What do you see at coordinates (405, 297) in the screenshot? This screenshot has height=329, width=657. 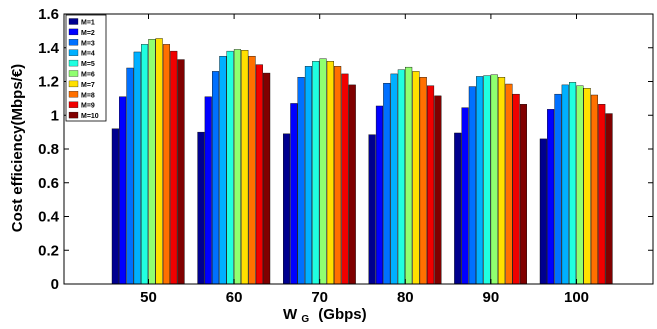 I see `x-tick-label: 80` at bounding box center [405, 297].